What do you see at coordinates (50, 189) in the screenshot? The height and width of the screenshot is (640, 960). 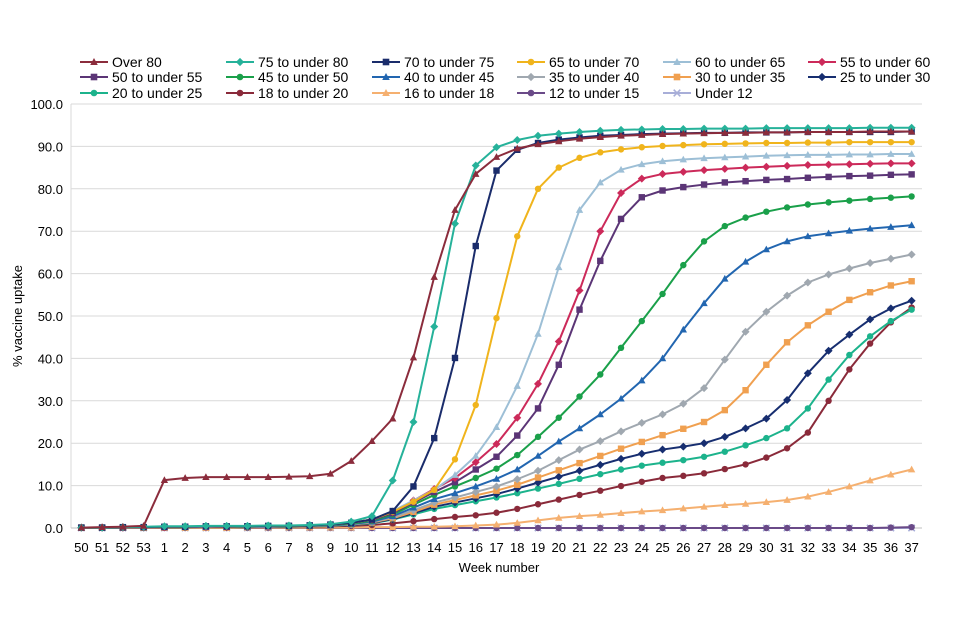 I see `y-tick-label: 80.0` at bounding box center [50, 189].